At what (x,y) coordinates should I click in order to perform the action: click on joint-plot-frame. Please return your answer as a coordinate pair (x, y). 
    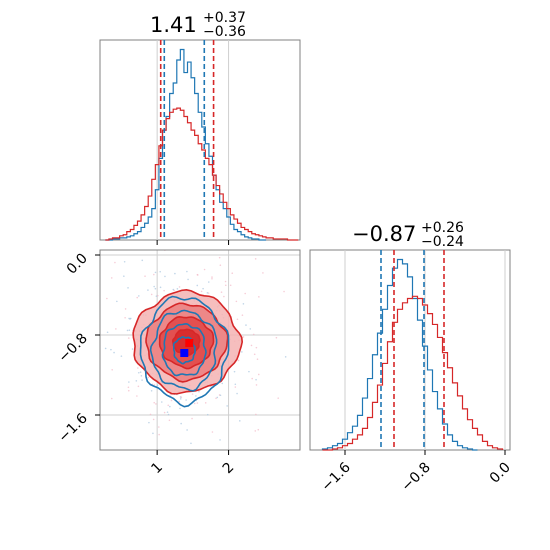
    Looking at the image, I should click on (200, 350).